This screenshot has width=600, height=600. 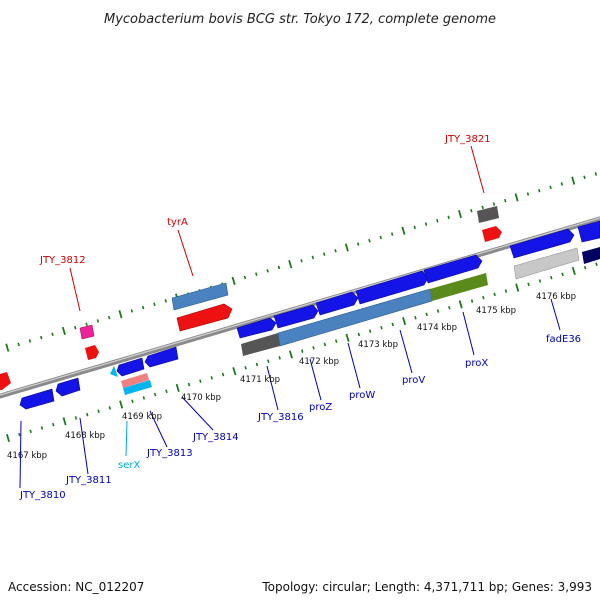 What do you see at coordinates (413, 380) in the screenshot?
I see `gene-label-proV: proV` at bounding box center [413, 380].